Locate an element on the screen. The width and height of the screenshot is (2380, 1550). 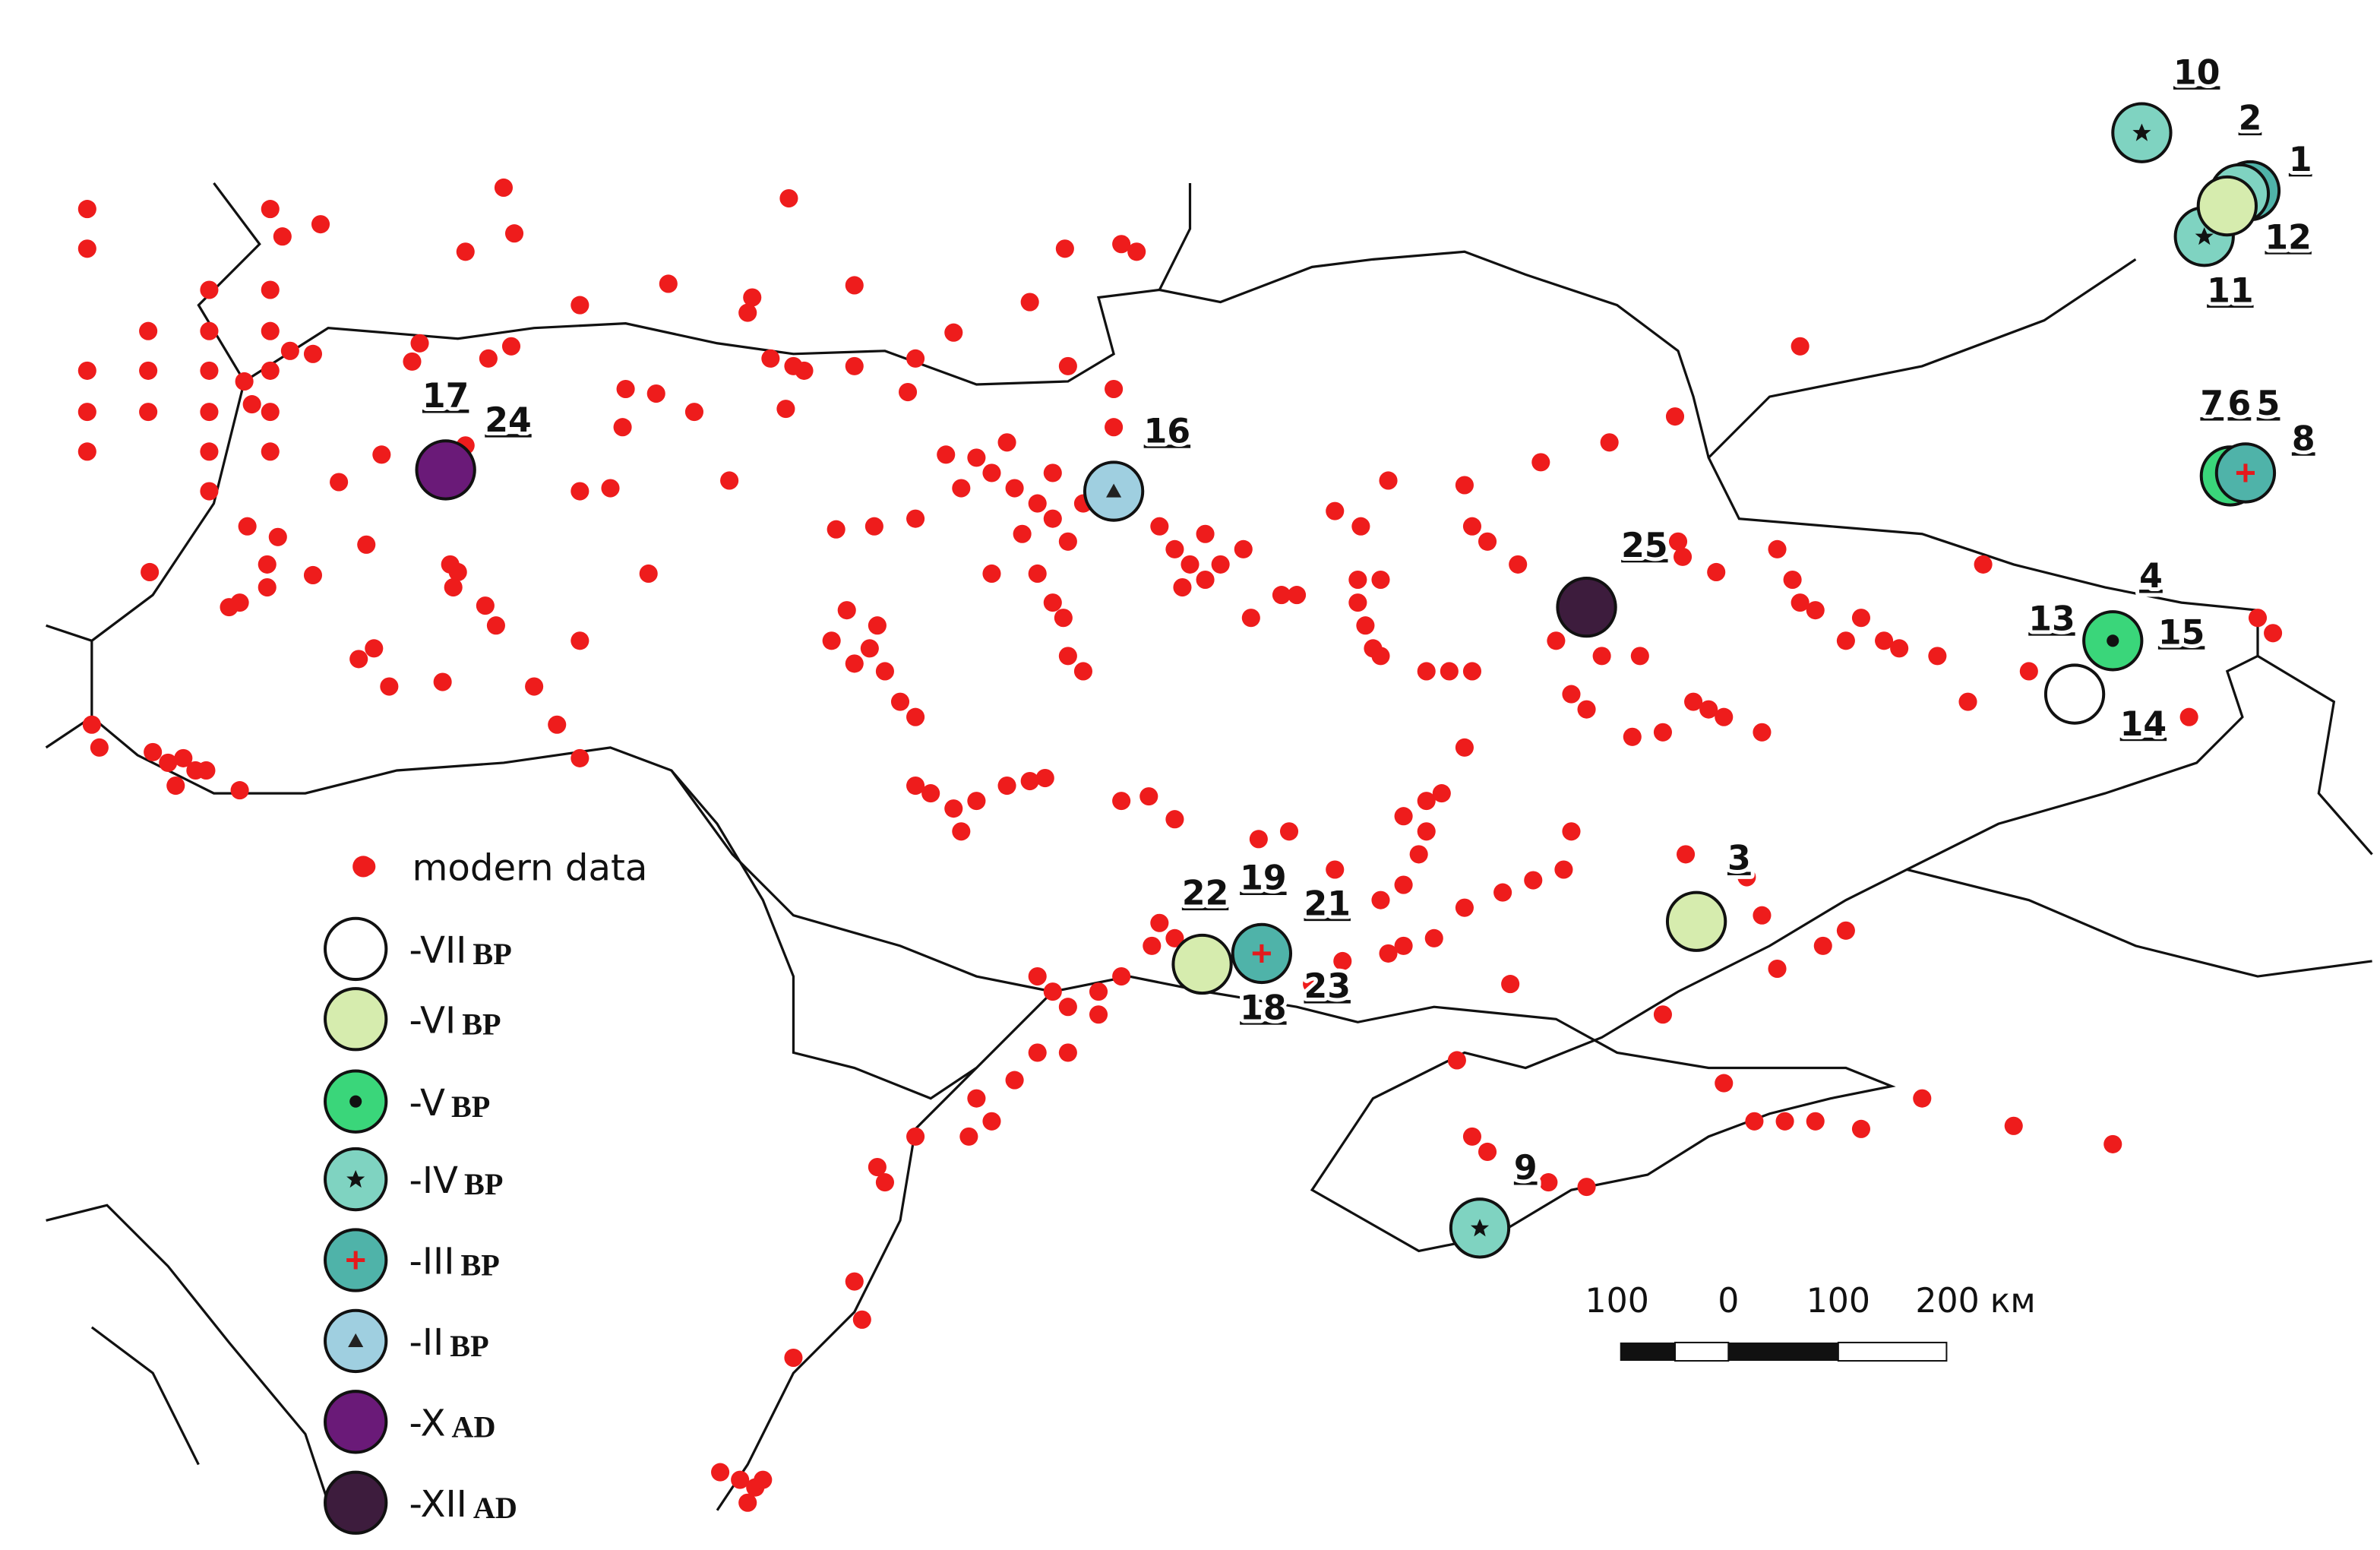
legend-label: -X is located at coordinates (427, 1423).